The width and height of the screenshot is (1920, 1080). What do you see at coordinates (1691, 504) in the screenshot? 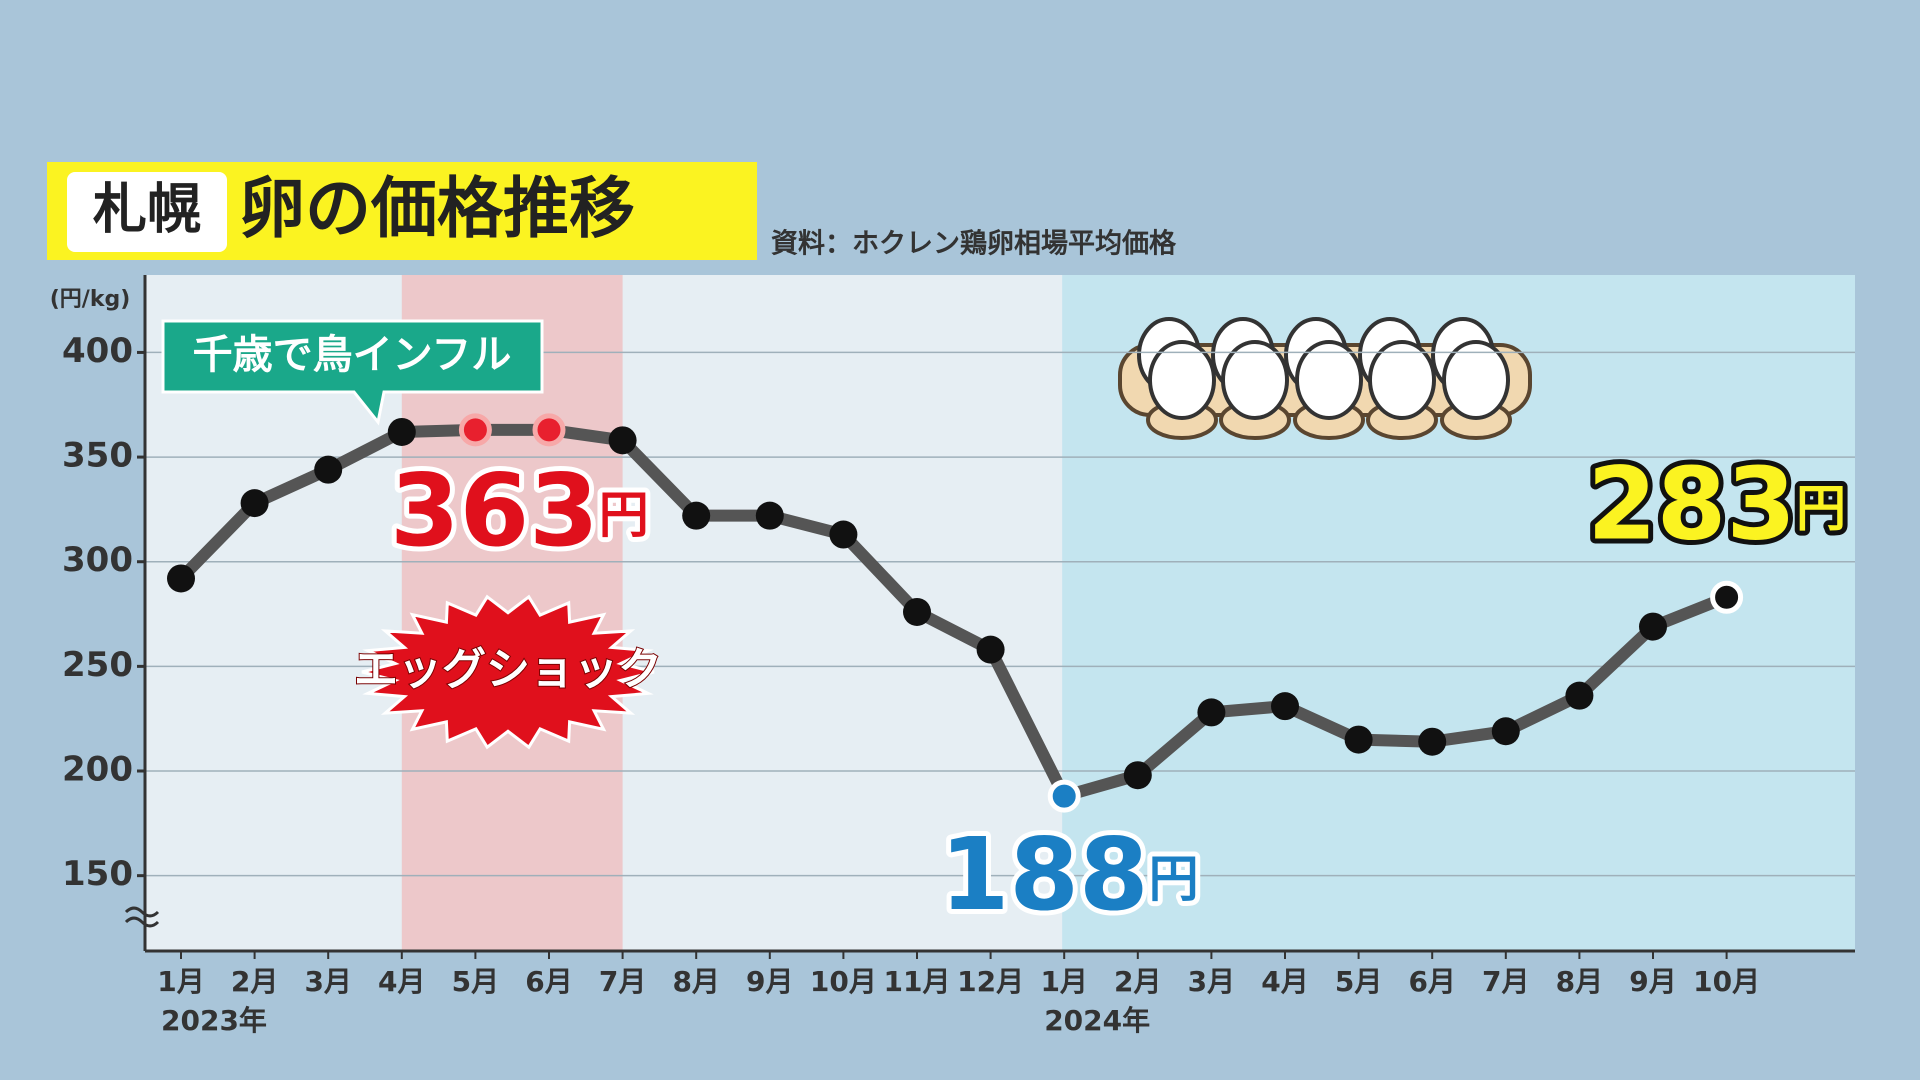
I see `value-label-part: 283` at bounding box center [1691, 504].